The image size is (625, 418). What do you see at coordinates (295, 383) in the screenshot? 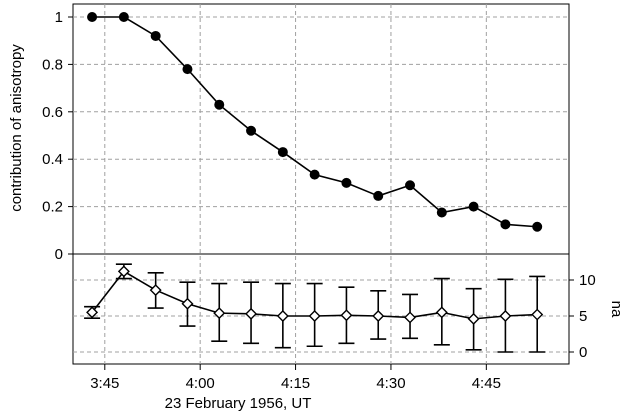
I see `x-tick-label: 4:15` at bounding box center [295, 383].